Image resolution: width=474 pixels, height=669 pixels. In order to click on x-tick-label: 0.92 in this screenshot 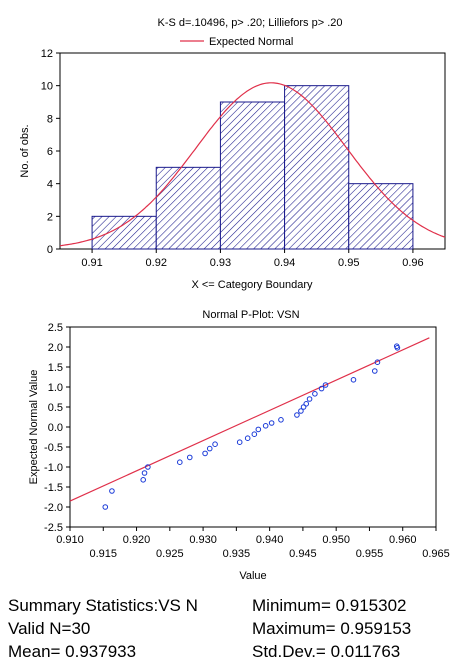, I will do `click(156, 263)`.